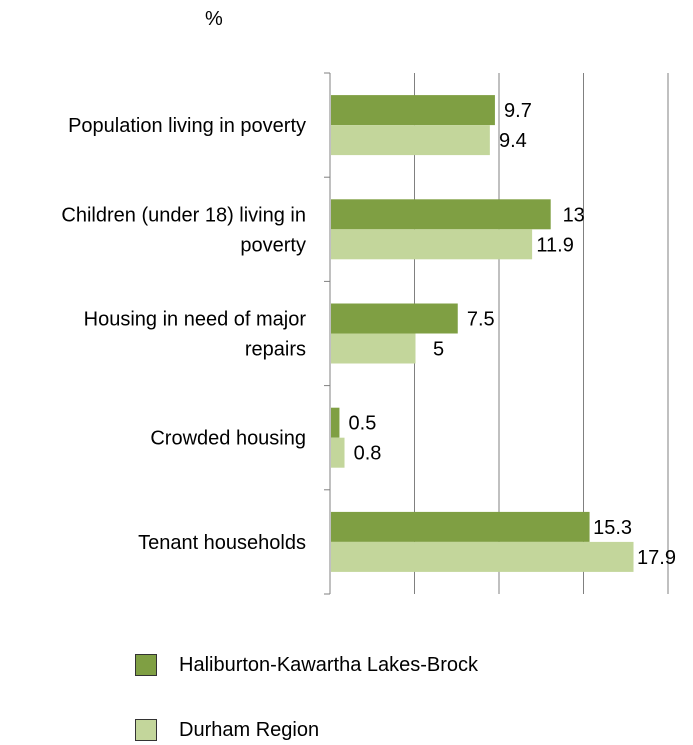 The width and height of the screenshot is (693, 745). I want to click on category-label: Tenant households, so click(222, 543).